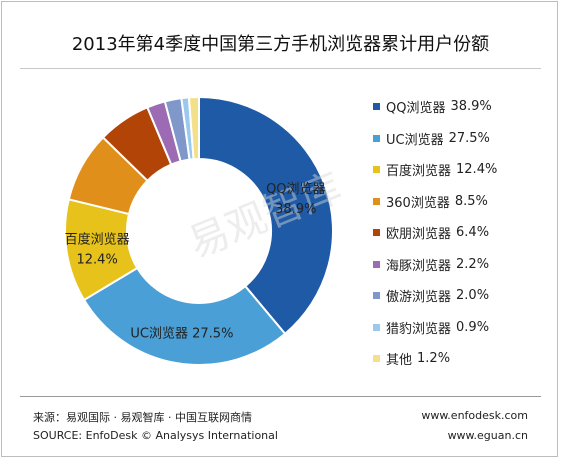 Image resolution: width=561 pixels, height=460 pixels. I want to click on legend-value: 2.0%, so click(473, 296).